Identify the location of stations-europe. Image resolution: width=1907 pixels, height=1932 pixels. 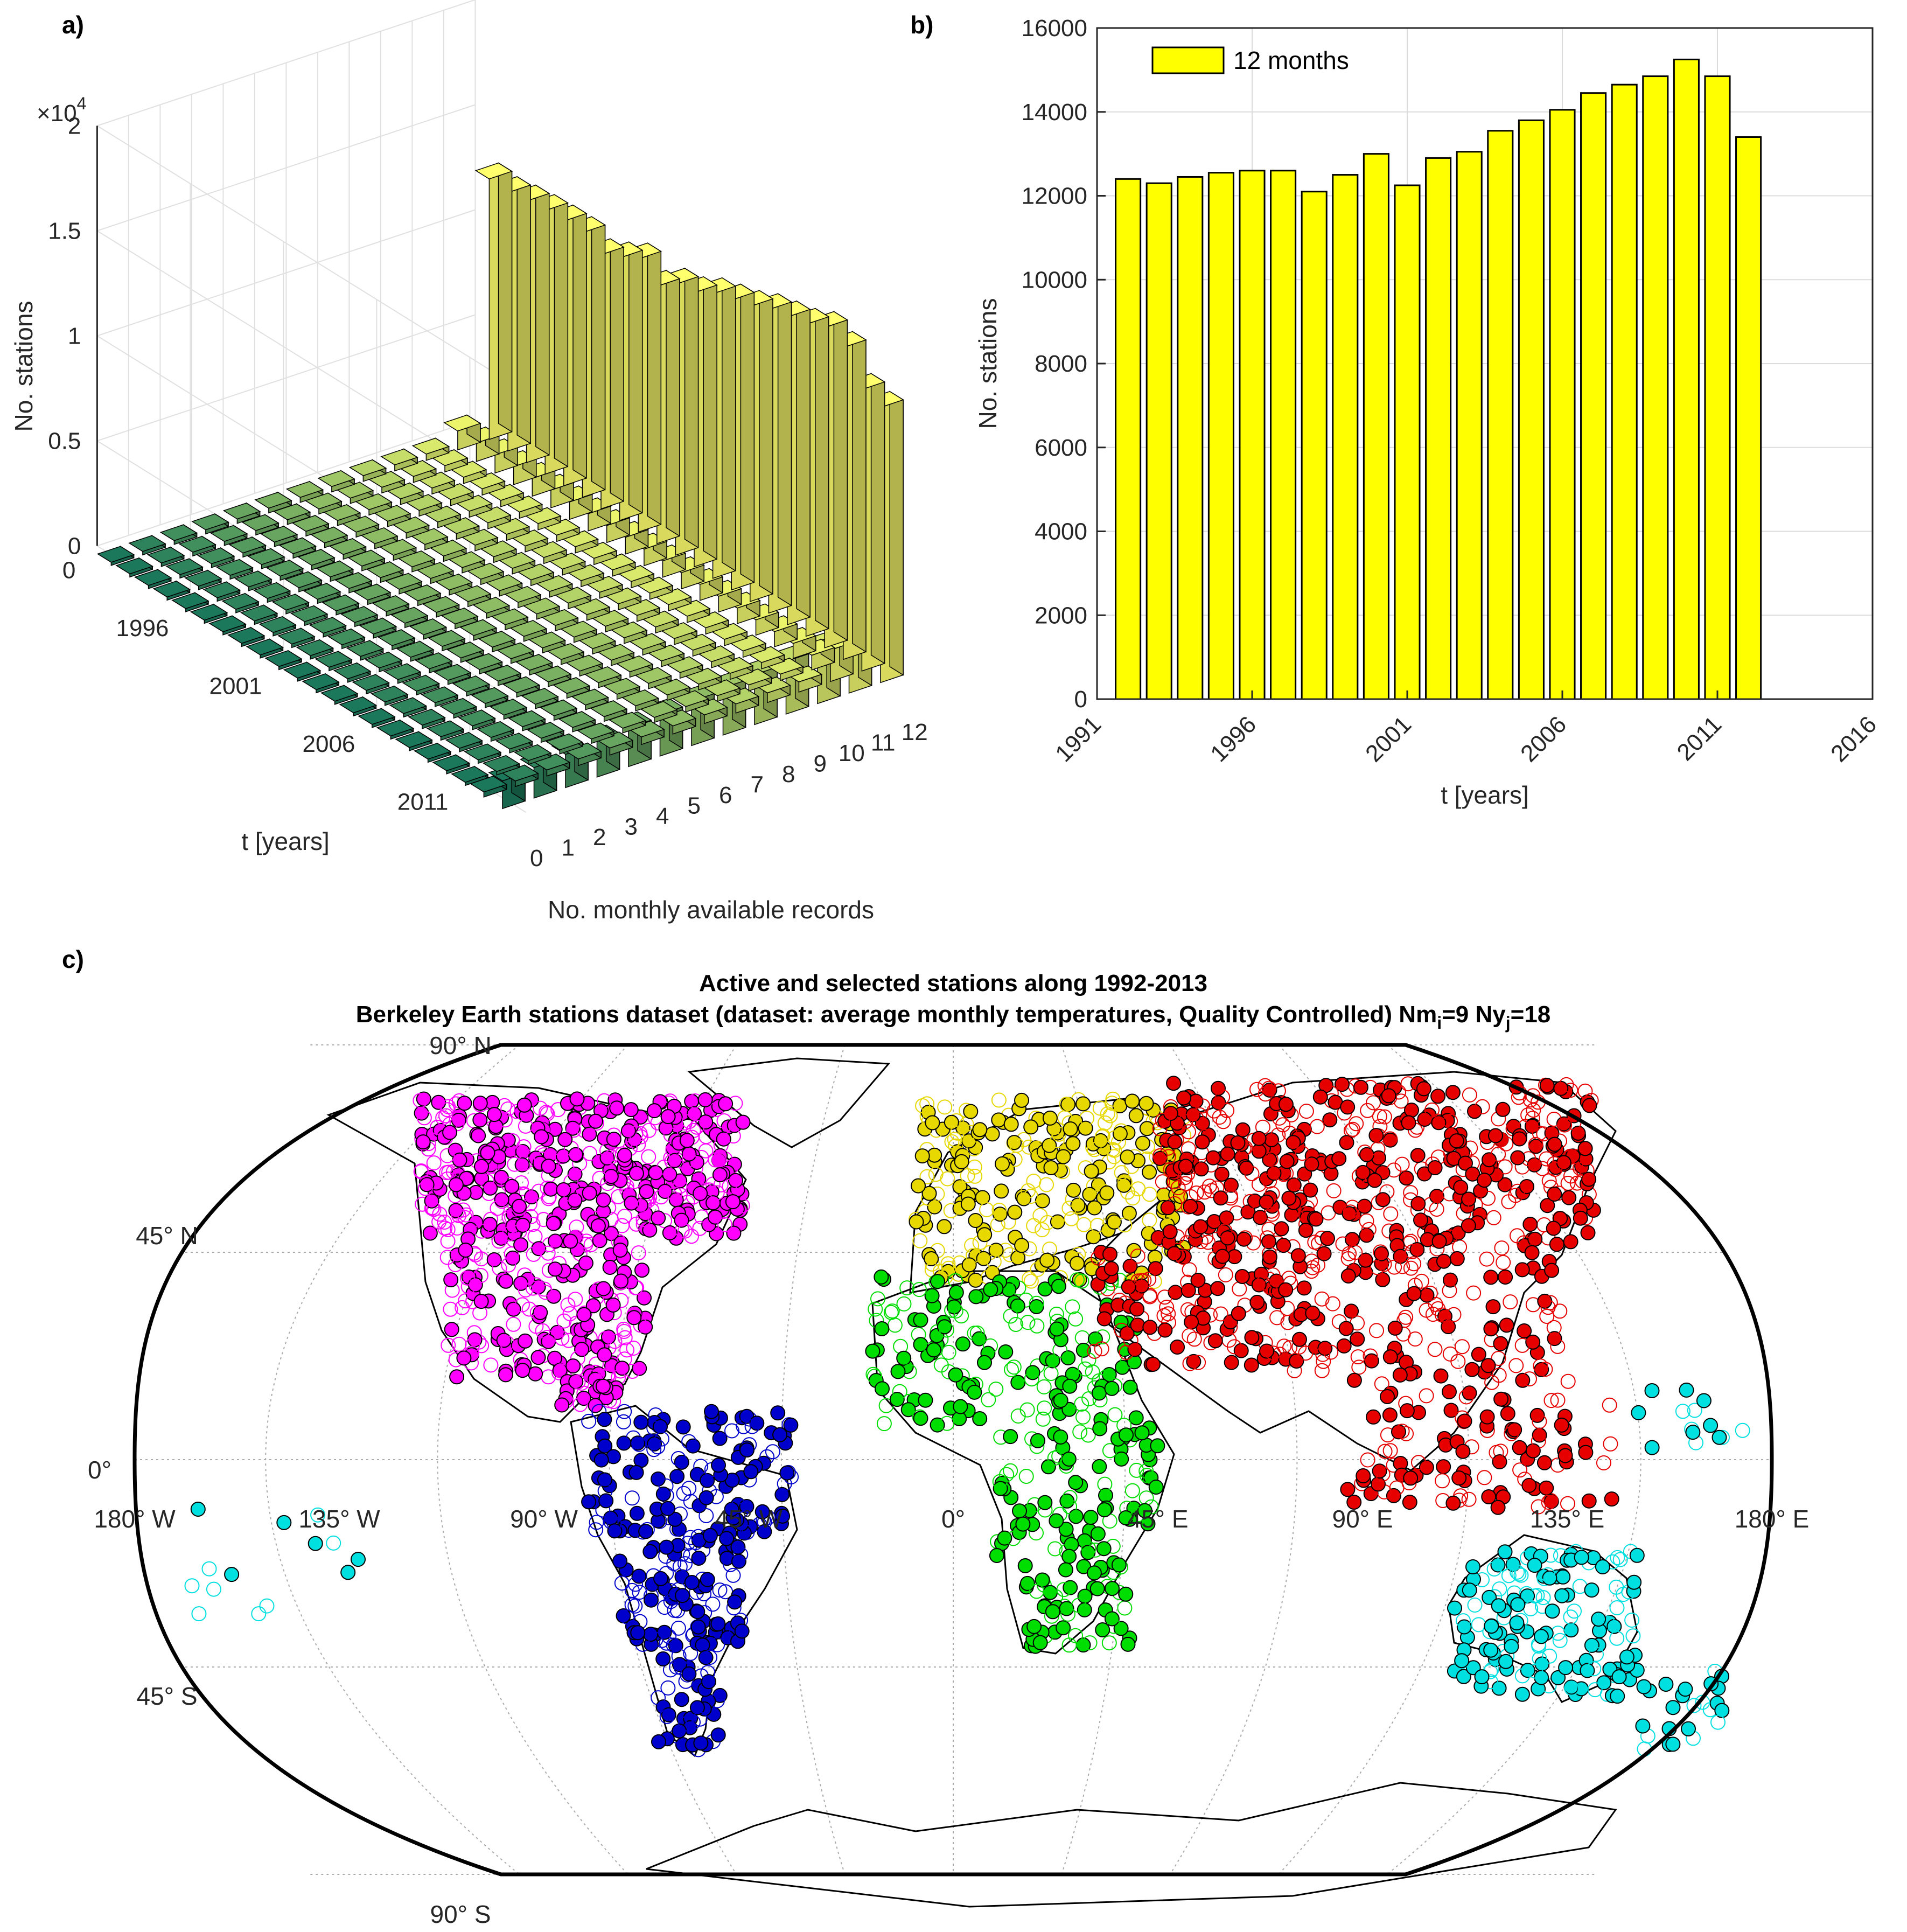
(1050, 1190).